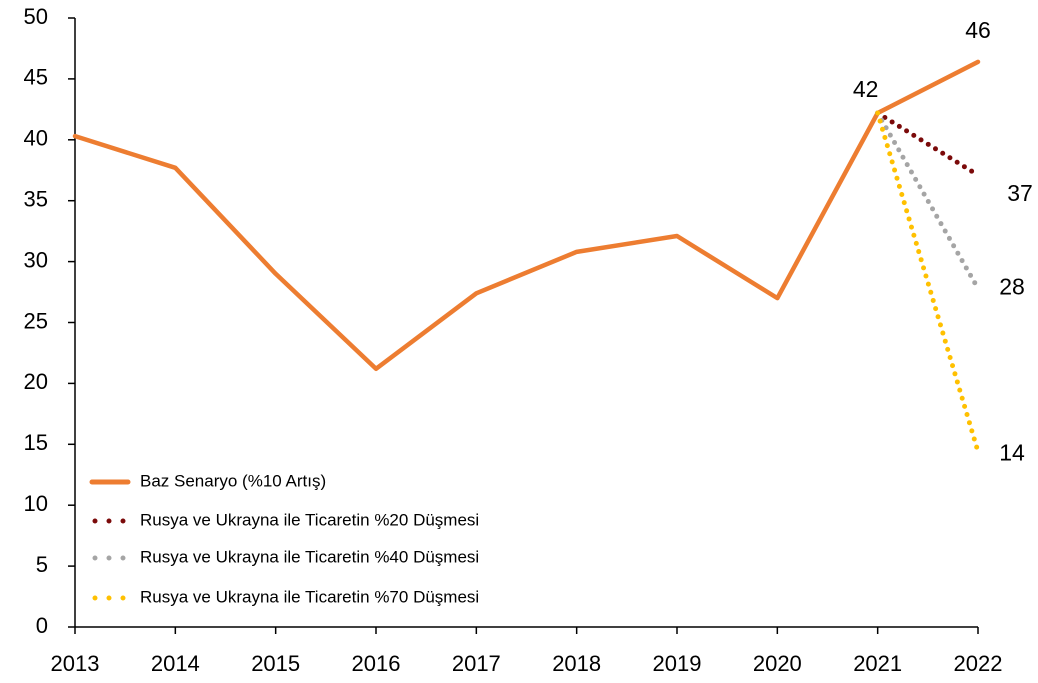  I want to click on y-tick-label: 10, so click(36, 503).